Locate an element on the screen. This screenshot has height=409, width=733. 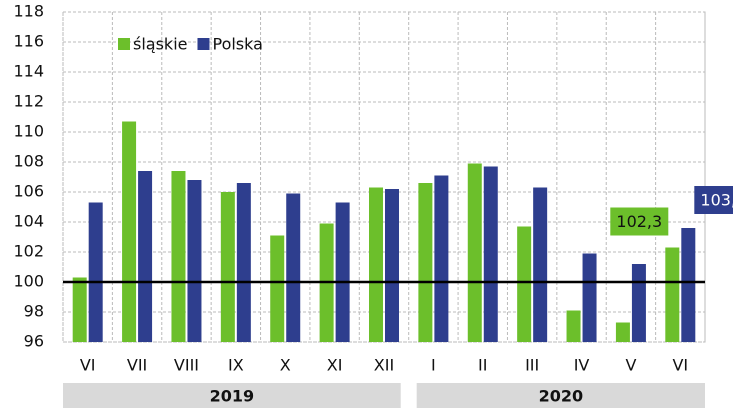
x-tick-label: XI is located at coordinates (335, 365).